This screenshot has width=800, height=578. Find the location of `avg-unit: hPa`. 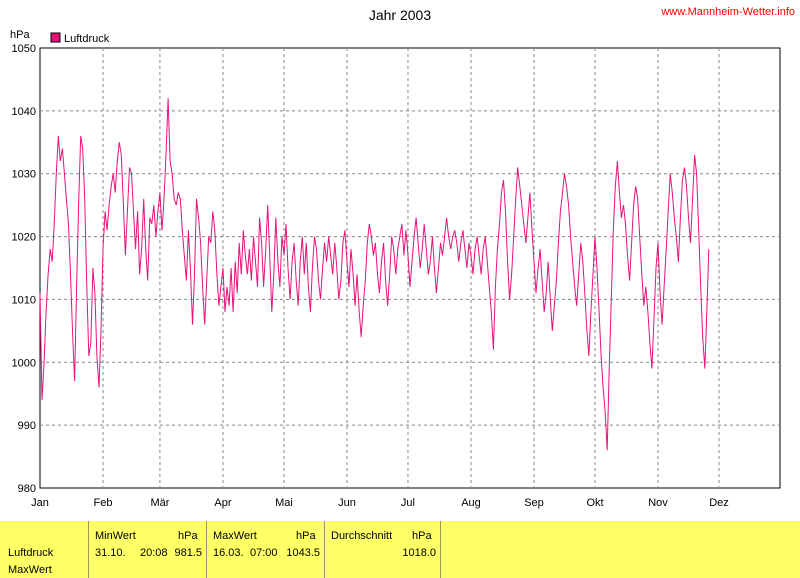

avg-unit: hPa is located at coordinates (422, 536).